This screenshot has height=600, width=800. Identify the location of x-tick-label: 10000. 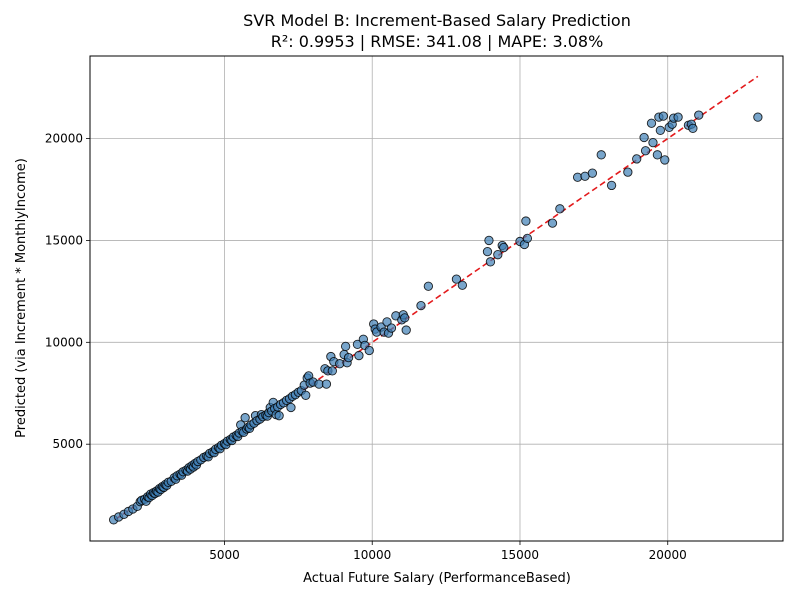
(372, 555).